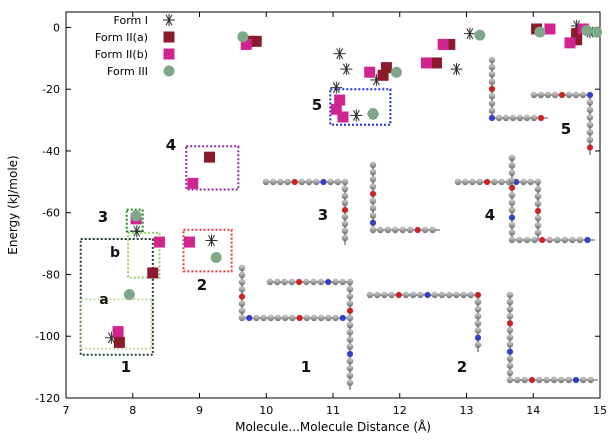  Describe the element at coordinates (405, 197) in the screenshot. I see `structure-3-molecule-b` at that location.